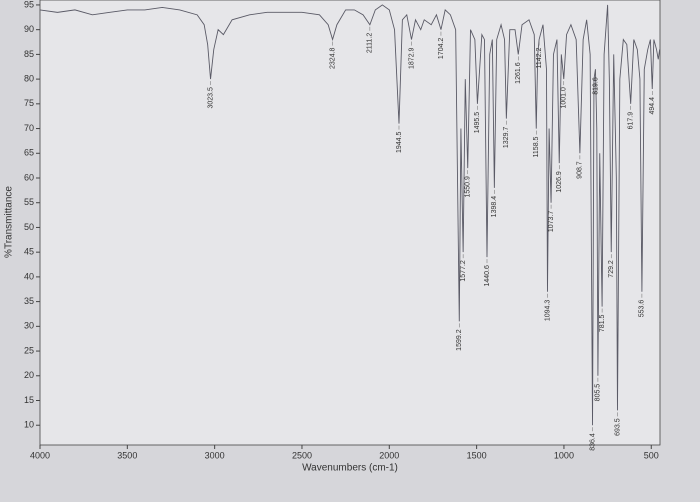 Image resolution: width=700 pixels, height=502 pixels. Describe the element at coordinates (564, 455) in the screenshot. I see `x-tick-label: 1000` at that location.